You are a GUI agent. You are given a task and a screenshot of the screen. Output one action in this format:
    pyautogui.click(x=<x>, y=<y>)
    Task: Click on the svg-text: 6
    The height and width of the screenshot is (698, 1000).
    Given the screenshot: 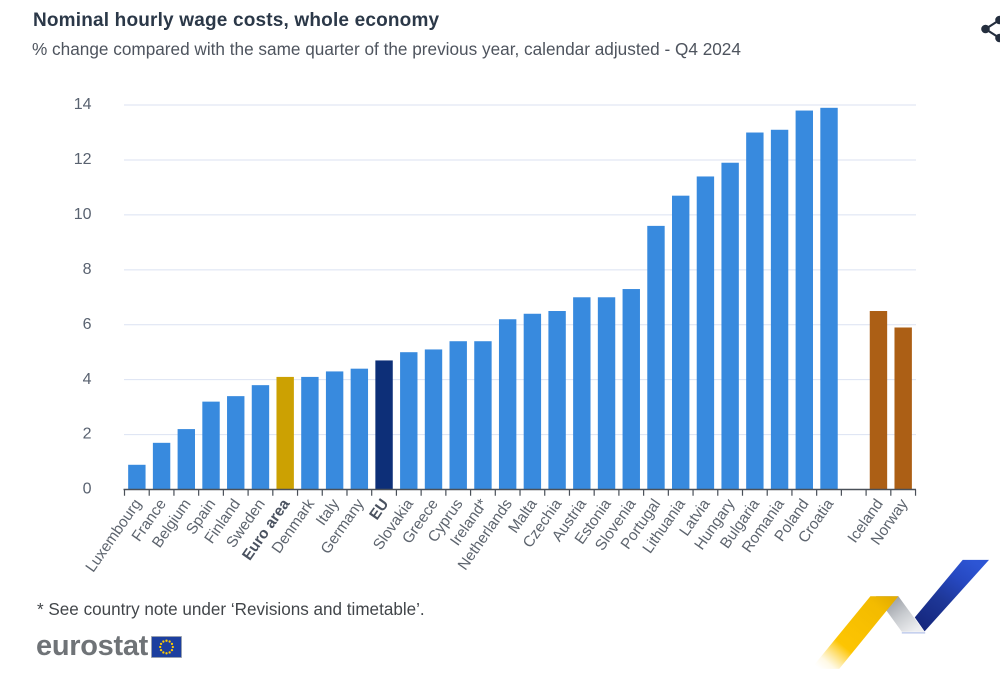 What is the action you would take?
    pyautogui.click(x=87, y=324)
    